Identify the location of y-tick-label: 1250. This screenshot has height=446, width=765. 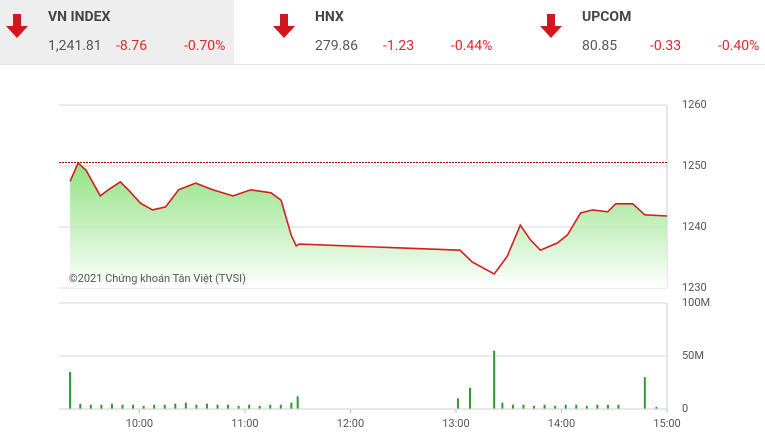
(694, 165).